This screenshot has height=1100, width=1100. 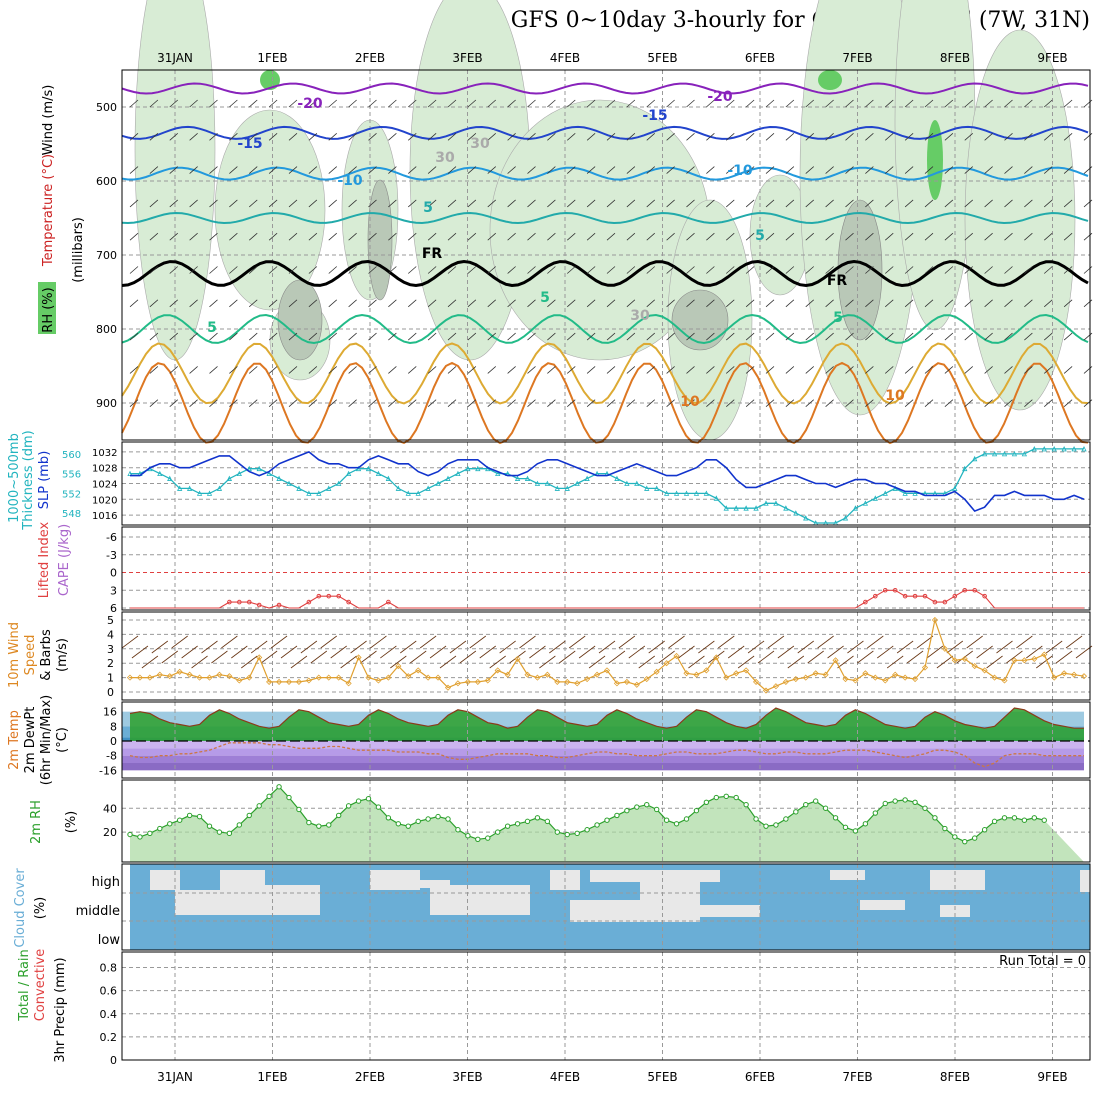 What do you see at coordinates (350, 181) in the screenshot?
I see `contour-label: -10` at bounding box center [350, 181].